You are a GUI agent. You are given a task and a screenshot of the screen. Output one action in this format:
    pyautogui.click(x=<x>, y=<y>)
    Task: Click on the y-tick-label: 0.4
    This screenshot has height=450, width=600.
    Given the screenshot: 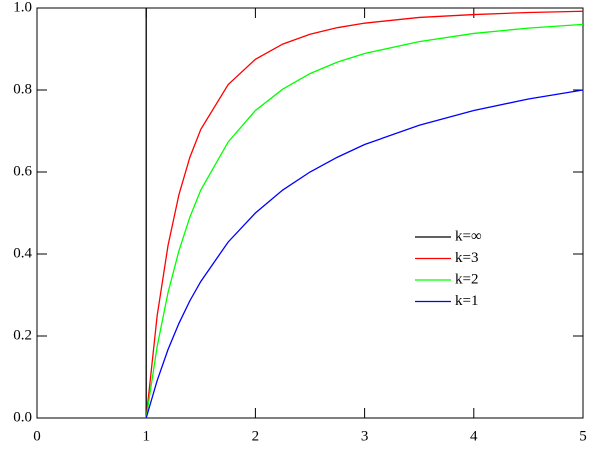 What is the action you would take?
    pyautogui.click(x=22, y=253)
    